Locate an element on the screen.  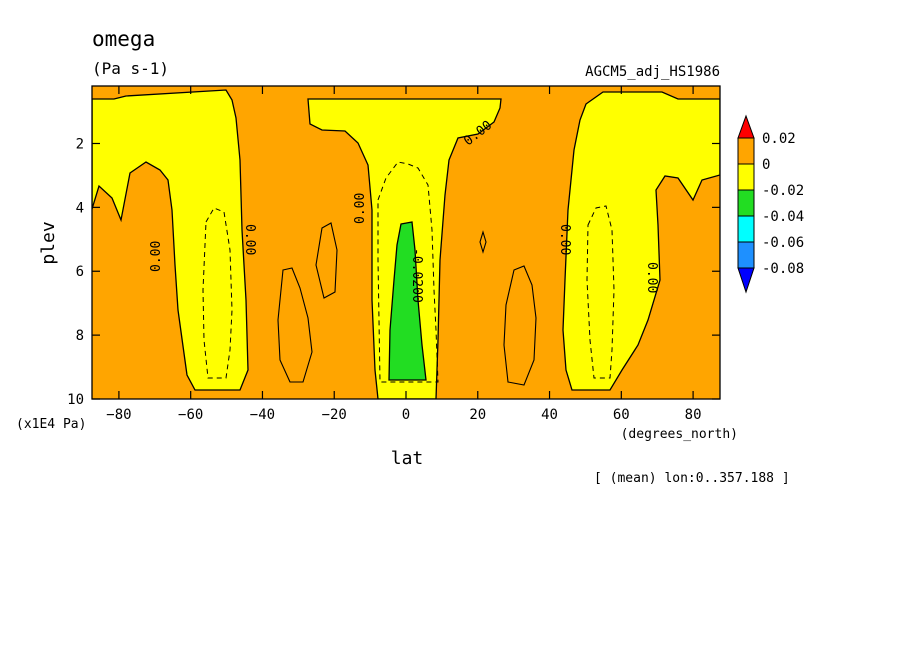
x-tick-label: 60 is located at coordinates (621, 415).